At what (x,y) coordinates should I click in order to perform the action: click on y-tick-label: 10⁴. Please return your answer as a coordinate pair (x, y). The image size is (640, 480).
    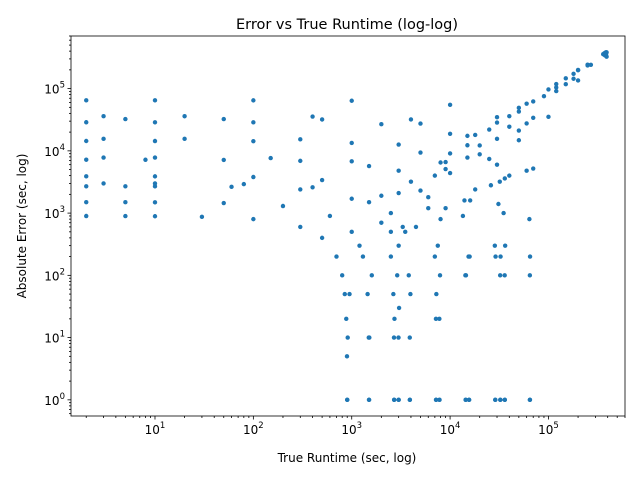
    Looking at the image, I should click on (54, 151).